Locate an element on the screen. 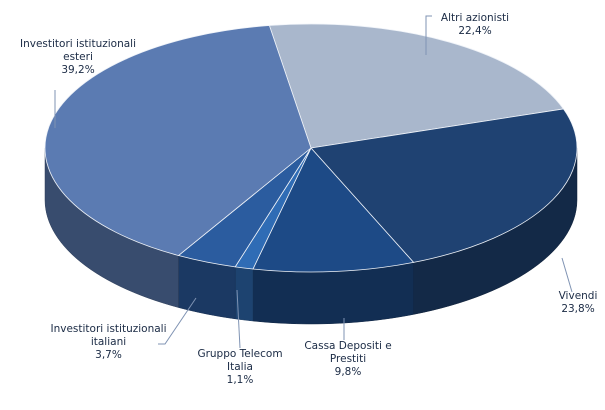 The width and height of the screenshot is (605, 410). slice-label: Cassa Depositi e Prestiti 9,8% is located at coordinates (348, 359).